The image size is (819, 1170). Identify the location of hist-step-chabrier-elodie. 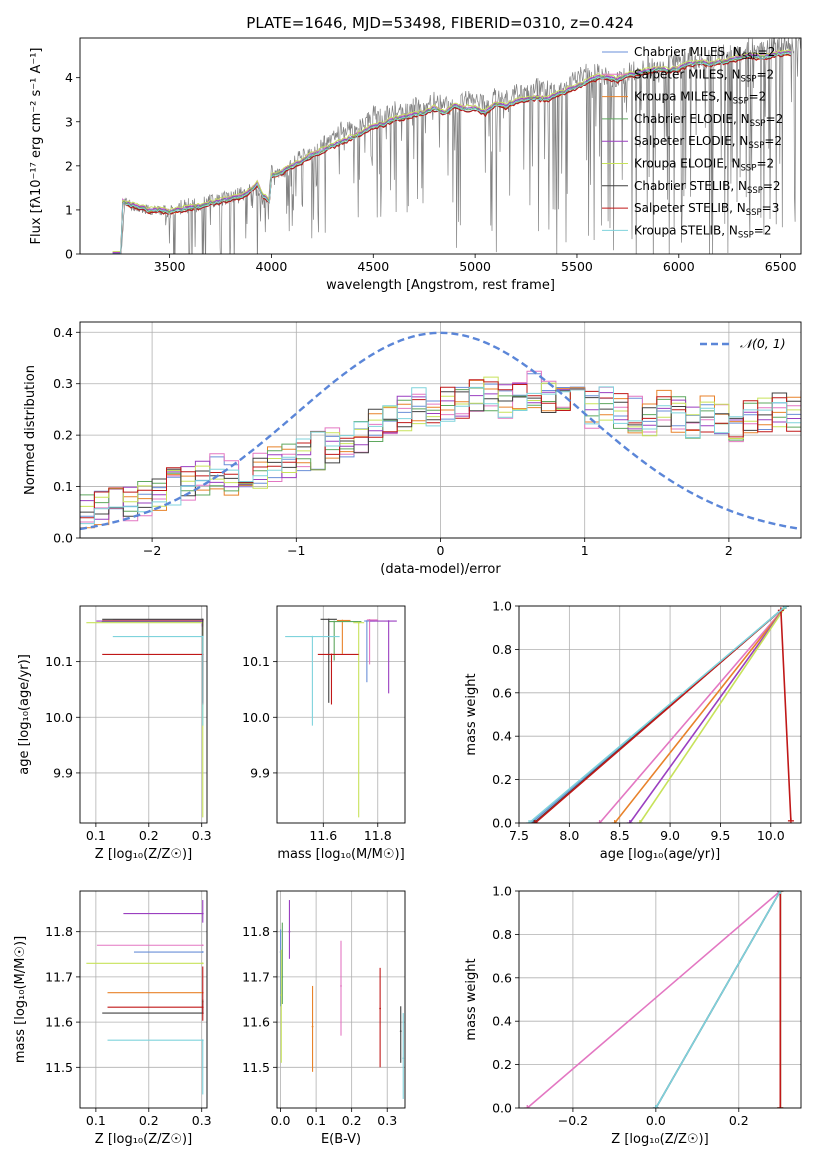
(440, 449).